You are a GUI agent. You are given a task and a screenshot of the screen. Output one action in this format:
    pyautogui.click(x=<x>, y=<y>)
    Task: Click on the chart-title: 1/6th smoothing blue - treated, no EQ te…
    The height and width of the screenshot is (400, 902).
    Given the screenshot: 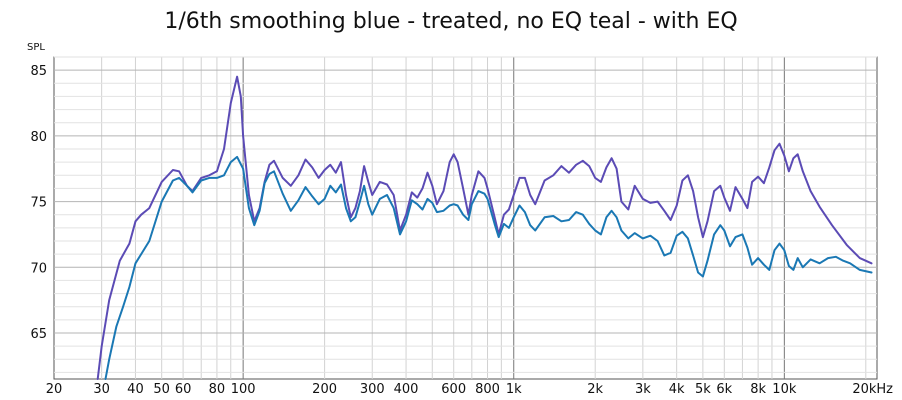 What is the action you would take?
    pyautogui.click(x=450, y=21)
    